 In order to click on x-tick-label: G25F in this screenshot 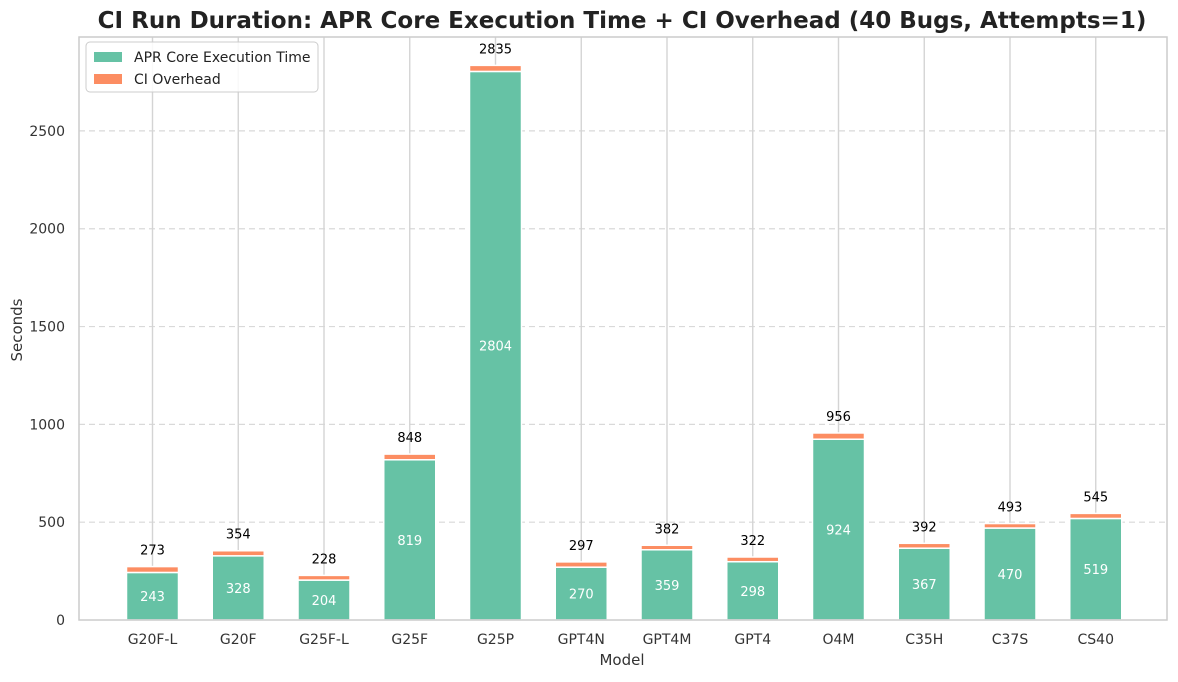, I will do `click(409, 640)`.